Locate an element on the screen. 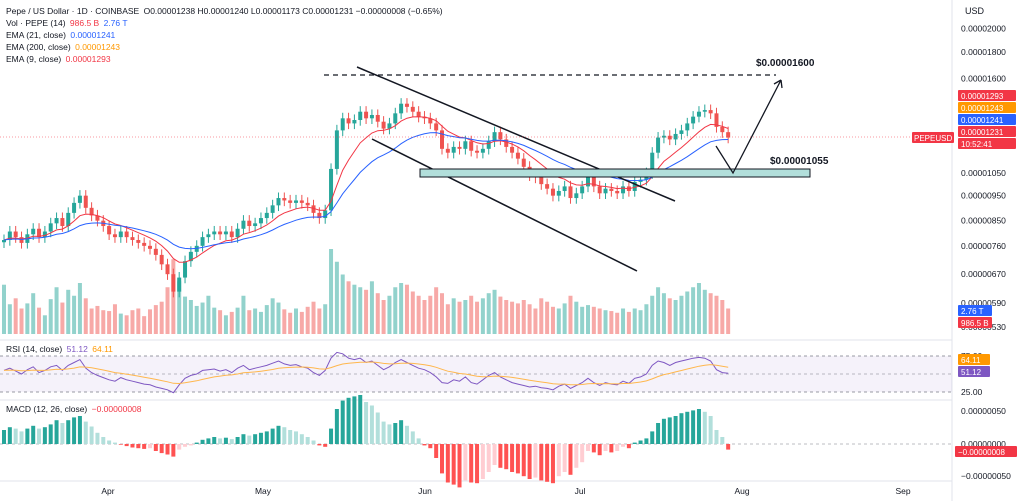  price-axis-tick: 0.00000760 is located at coordinates (983, 246).